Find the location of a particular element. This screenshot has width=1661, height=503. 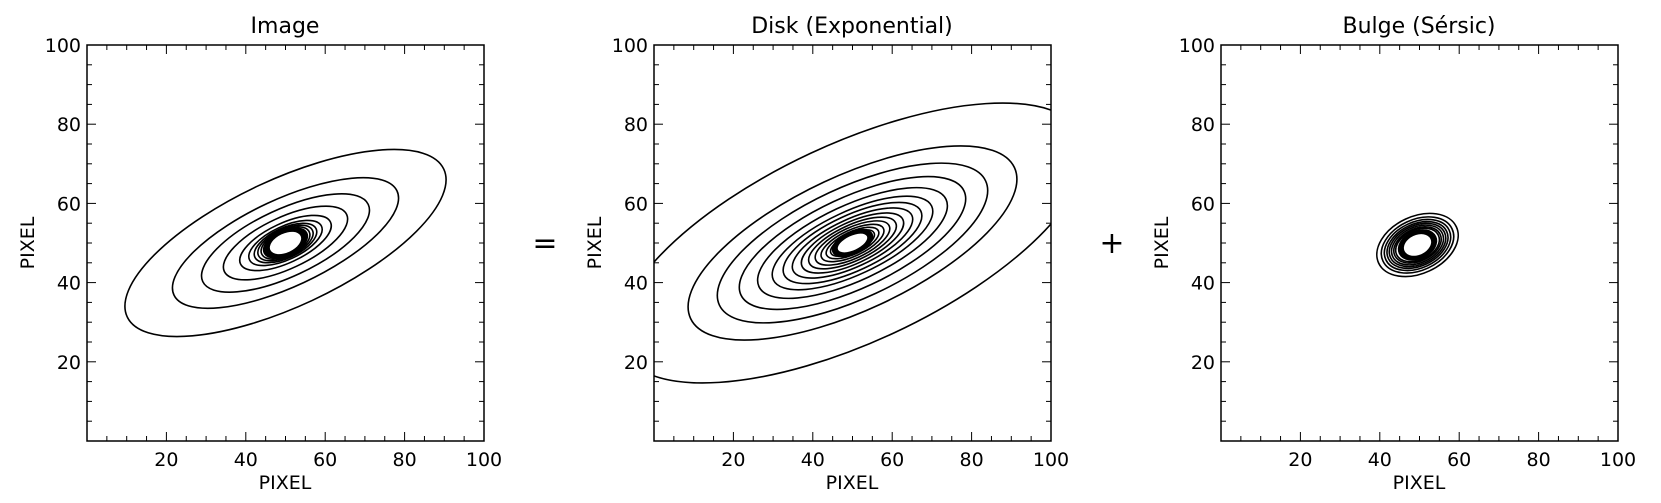

panel-title: Disk (Exponential) is located at coordinates (852, 26).